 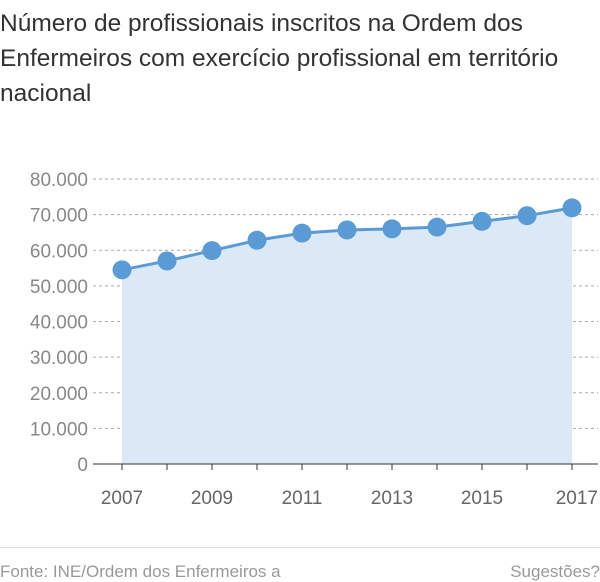 What do you see at coordinates (59, 251) in the screenshot?
I see `y-tick-label: 60.000` at bounding box center [59, 251].